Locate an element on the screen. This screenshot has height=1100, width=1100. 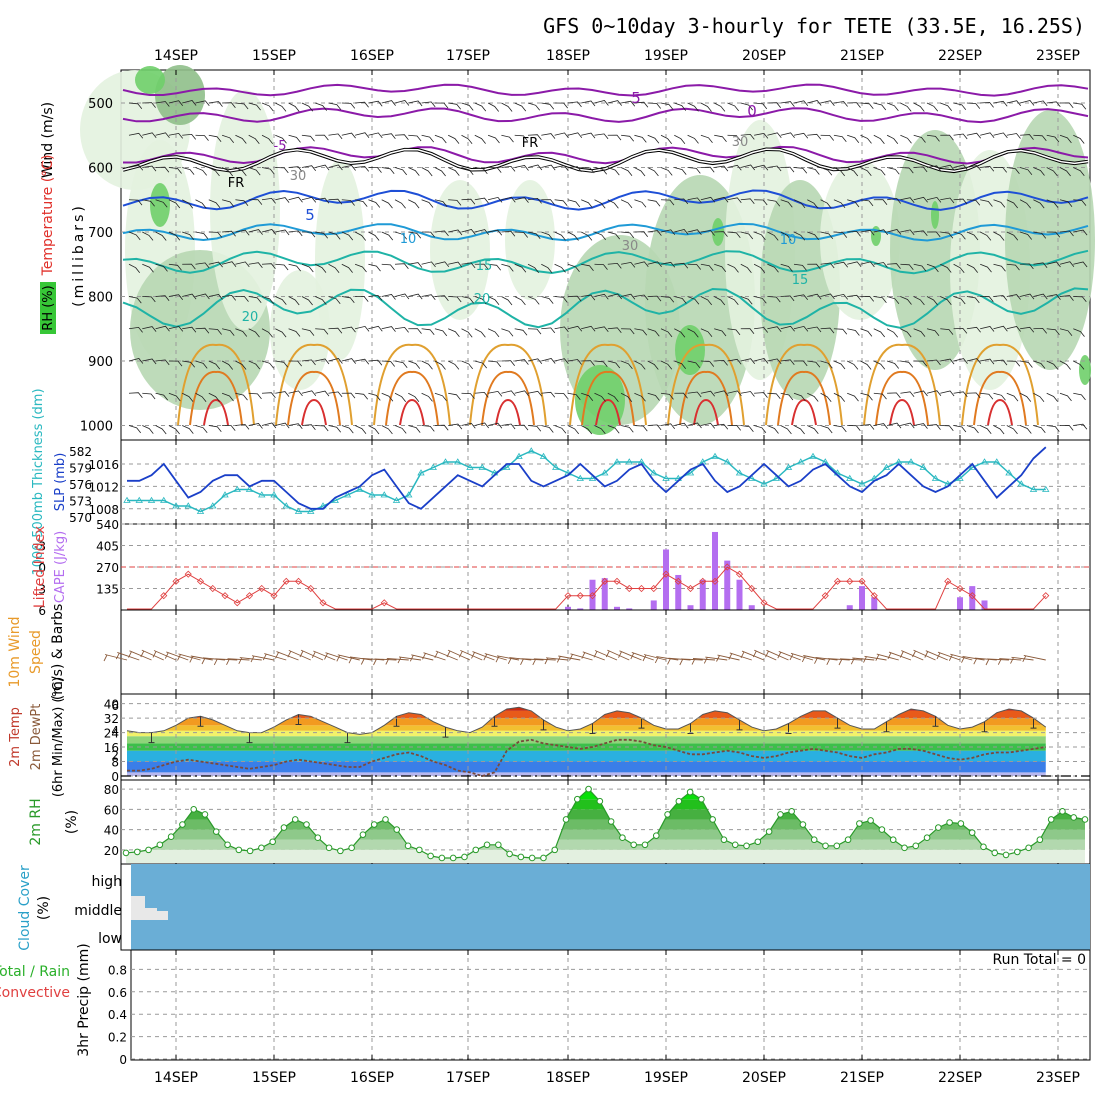
ylabel-thickness: 1000-500mb Thickness (dm) is located at coordinates (38, 481).